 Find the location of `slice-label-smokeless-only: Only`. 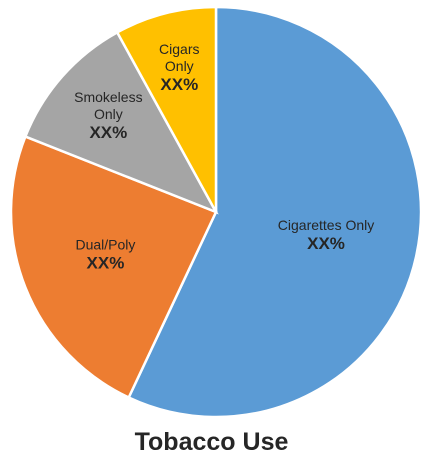

slice-label-smokeless-only: Only is located at coordinates (108, 114).